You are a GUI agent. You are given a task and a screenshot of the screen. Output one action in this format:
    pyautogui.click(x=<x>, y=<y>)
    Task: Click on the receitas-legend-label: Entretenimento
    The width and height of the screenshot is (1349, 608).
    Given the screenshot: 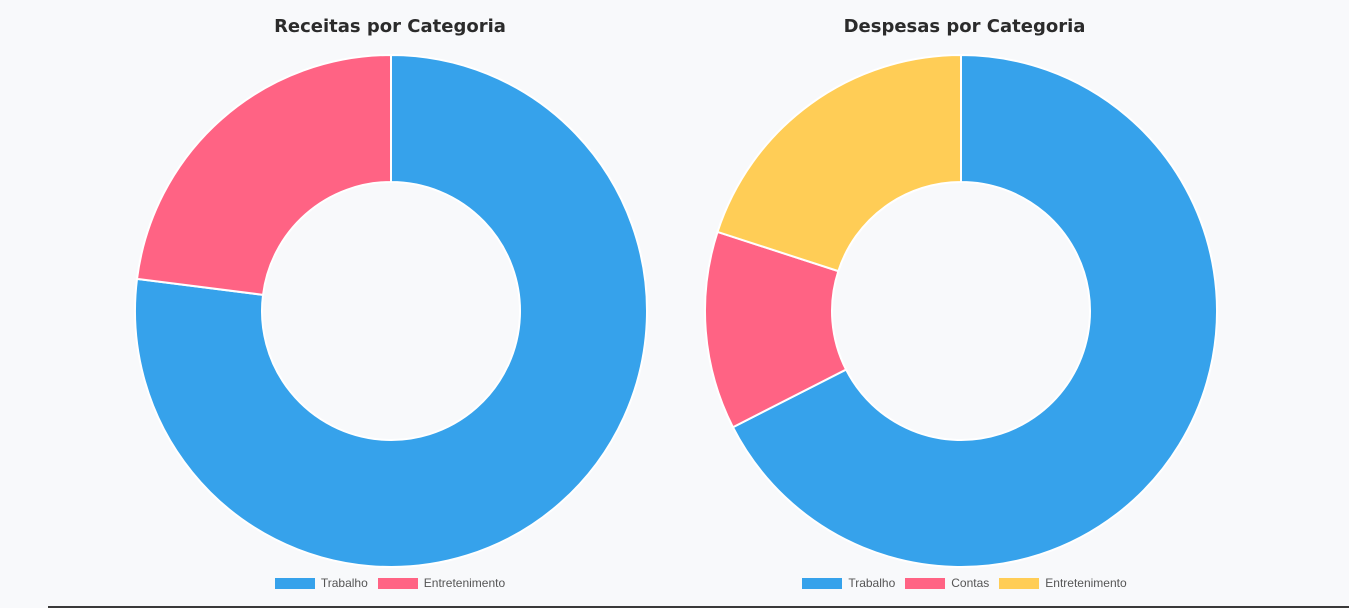 What is the action you would take?
    pyautogui.click(x=464, y=583)
    